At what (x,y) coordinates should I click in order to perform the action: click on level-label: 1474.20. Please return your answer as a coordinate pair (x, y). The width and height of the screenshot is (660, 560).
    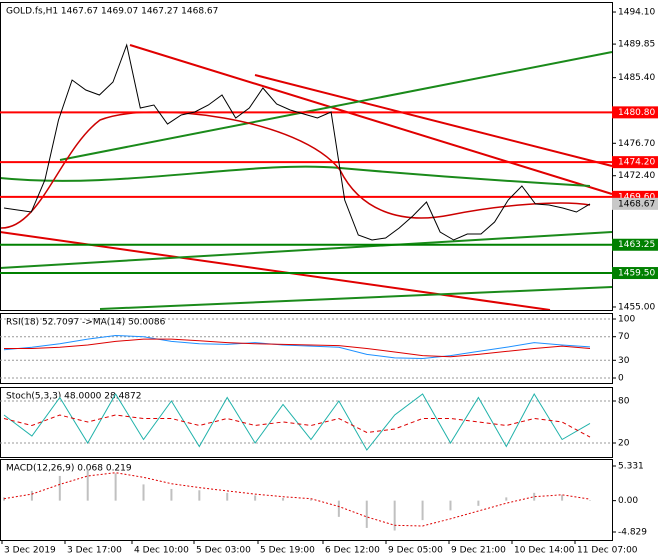
    Looking at the image, I should click on (636, 163).